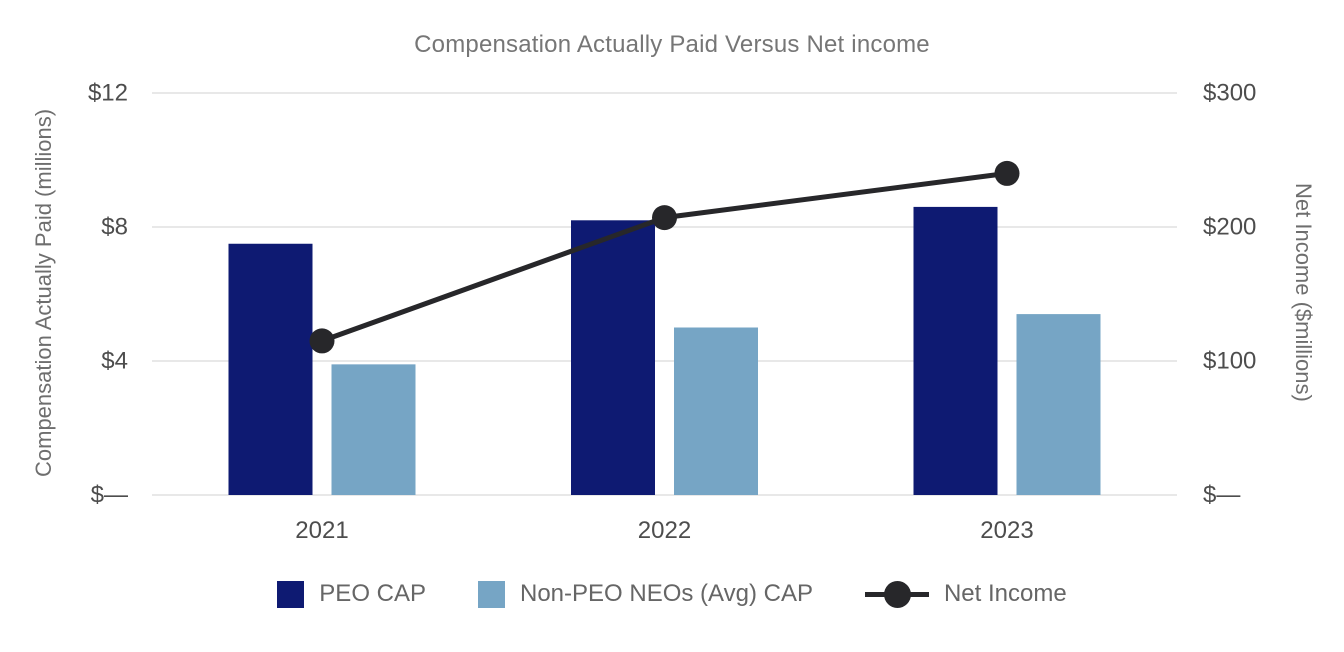 This screenshot has width=1344, height=652. What do you see at coordinates (270, 369) in the screenshot?
I see `bar-peo-cap-2021` at bounding box center [270, 369].